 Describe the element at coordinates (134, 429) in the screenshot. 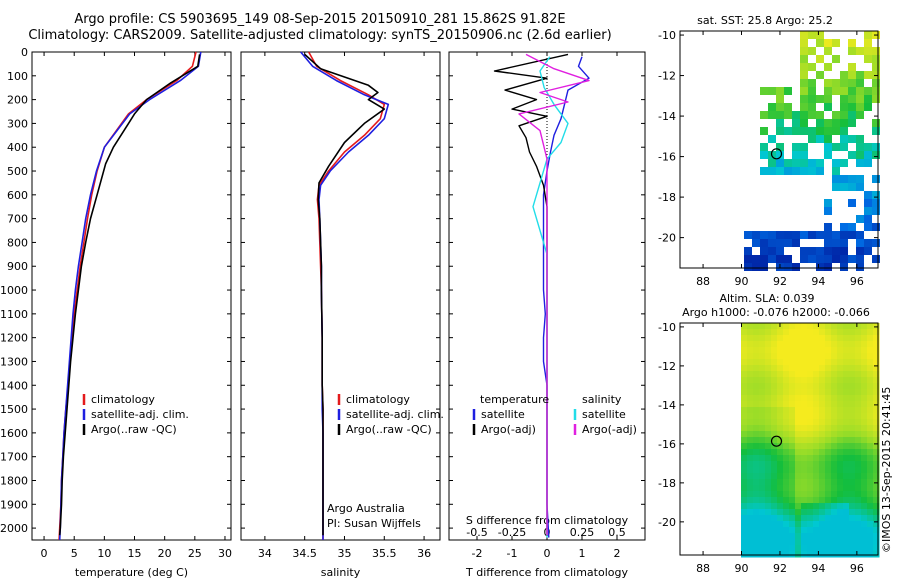

I see `legend-entry: Argo(..raw -QC)` at that location.